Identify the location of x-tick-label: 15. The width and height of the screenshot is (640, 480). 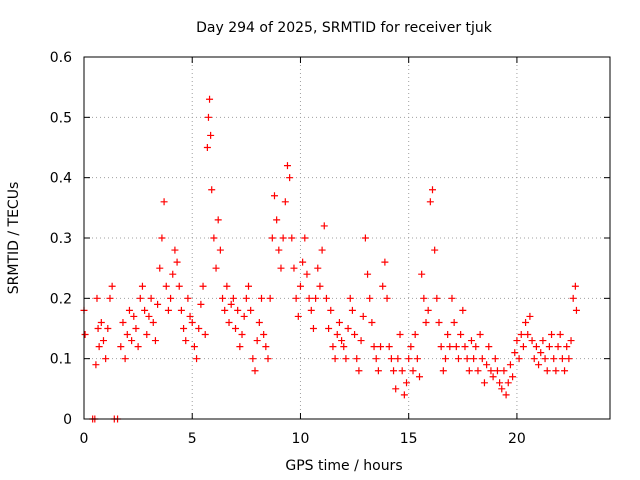
(409, 439).